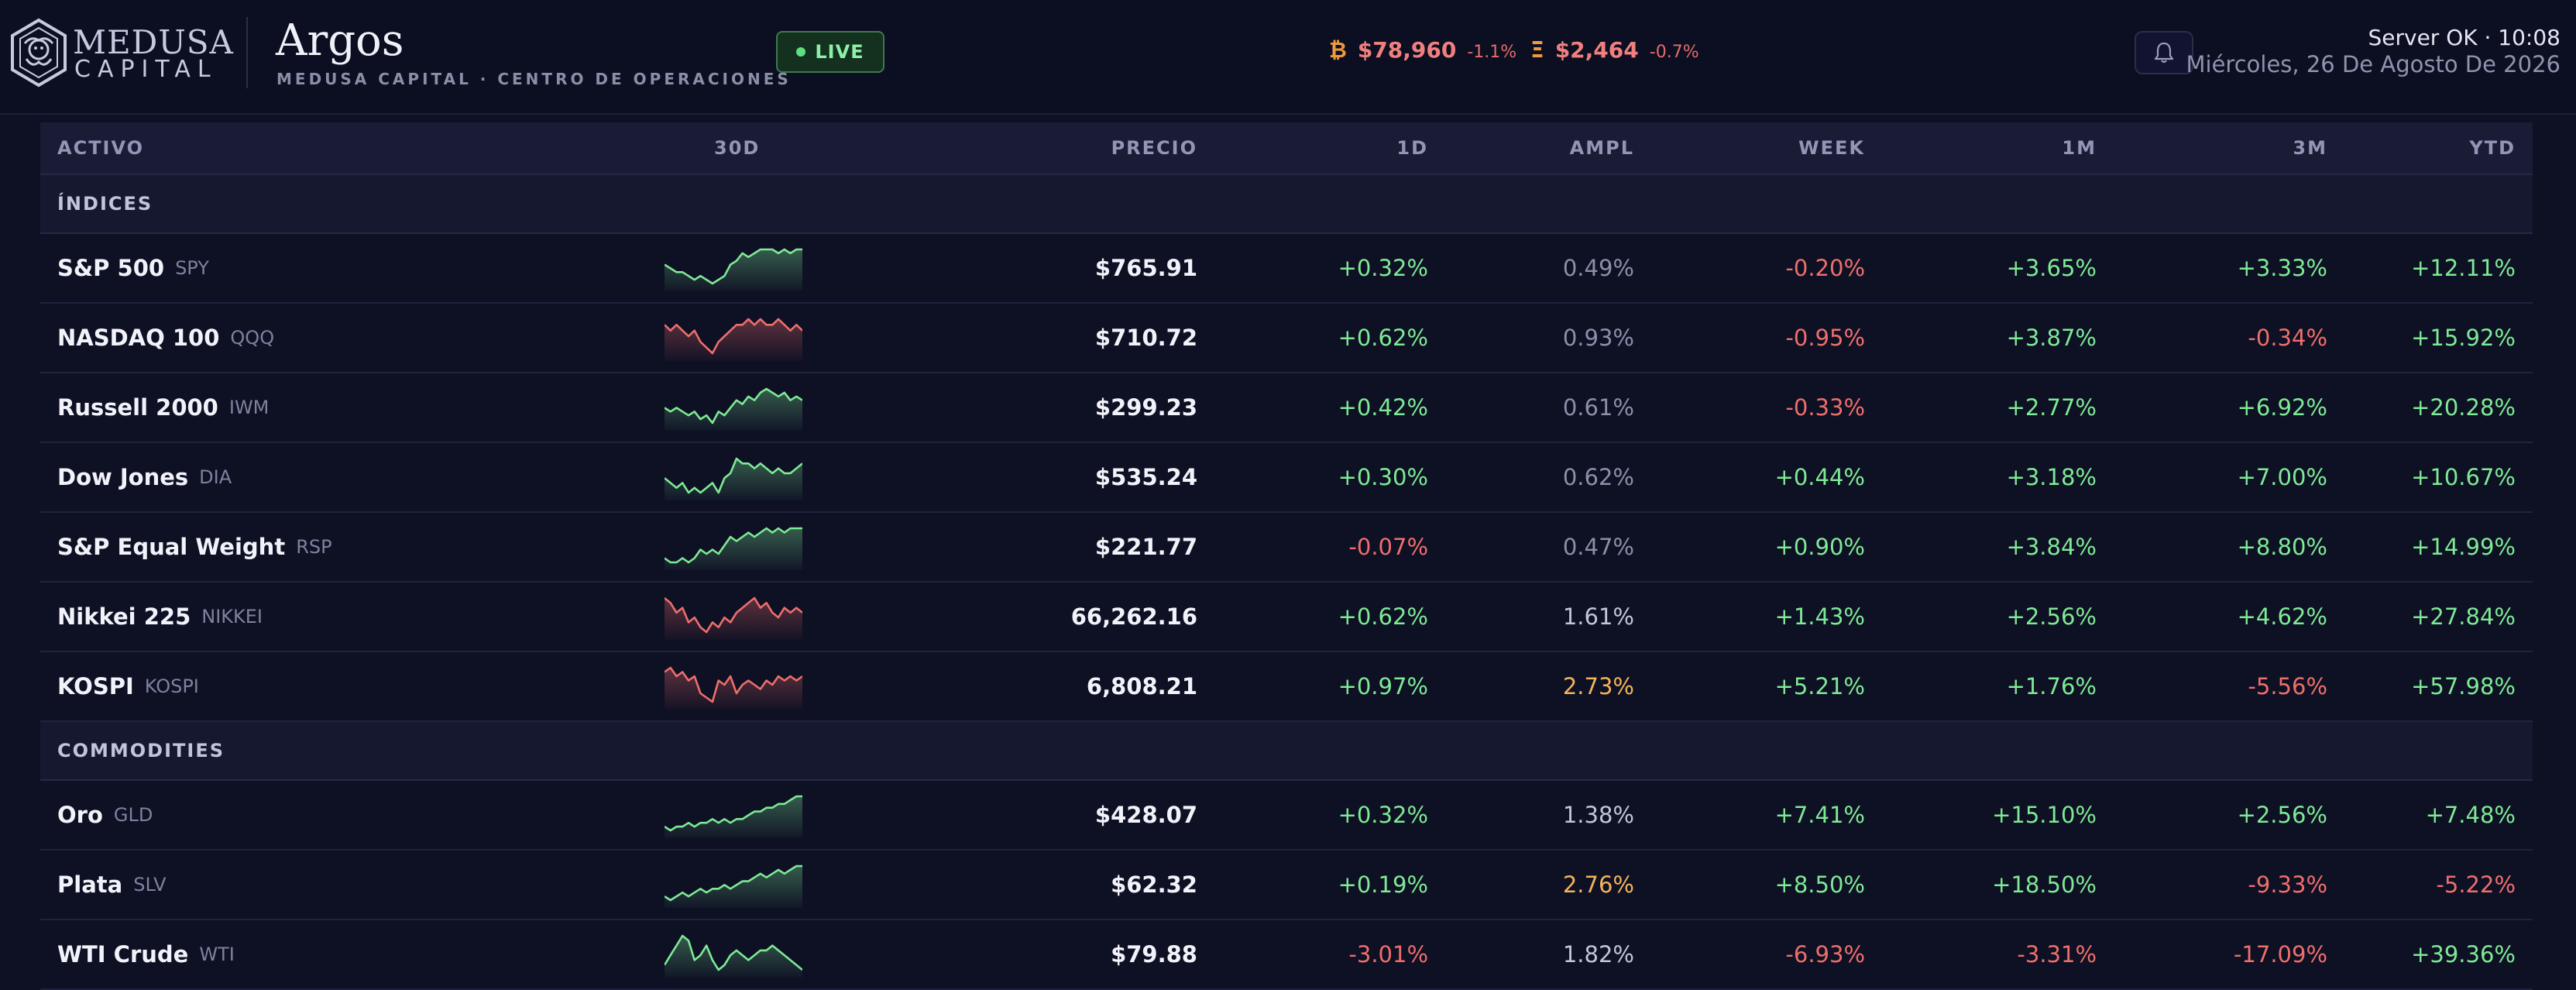 This screenshot has width=2576, height=990. What do you see at coordinates (1598, 408) in the screenshot?
I see `amplitude-cell: 0.61%` at bounding box center [1598, 408].